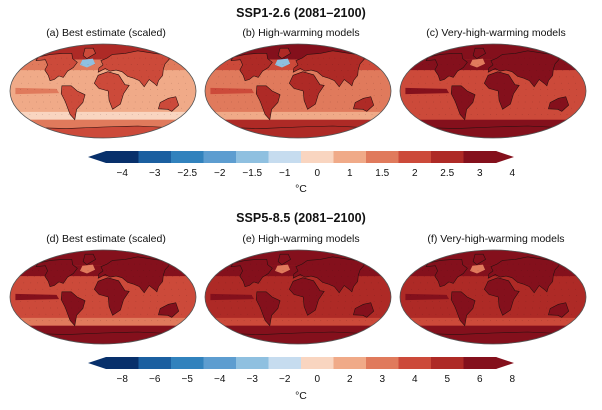 The height and width of the screenshot is (410, 602). I want to click on colorbar-tick-label: −3, so click(155, 173).